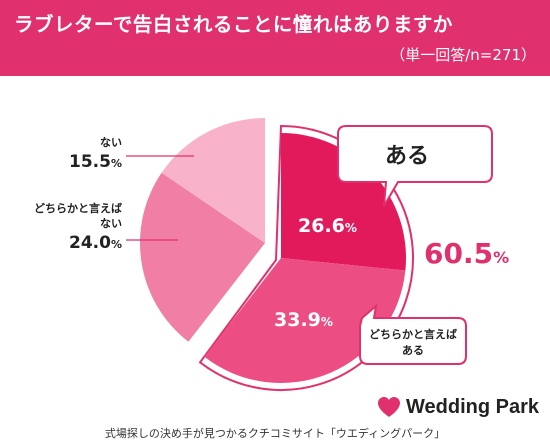 This screenshot has height=445, width=550. I want to click on callout-dochira-aru-box, so click(413, 334).